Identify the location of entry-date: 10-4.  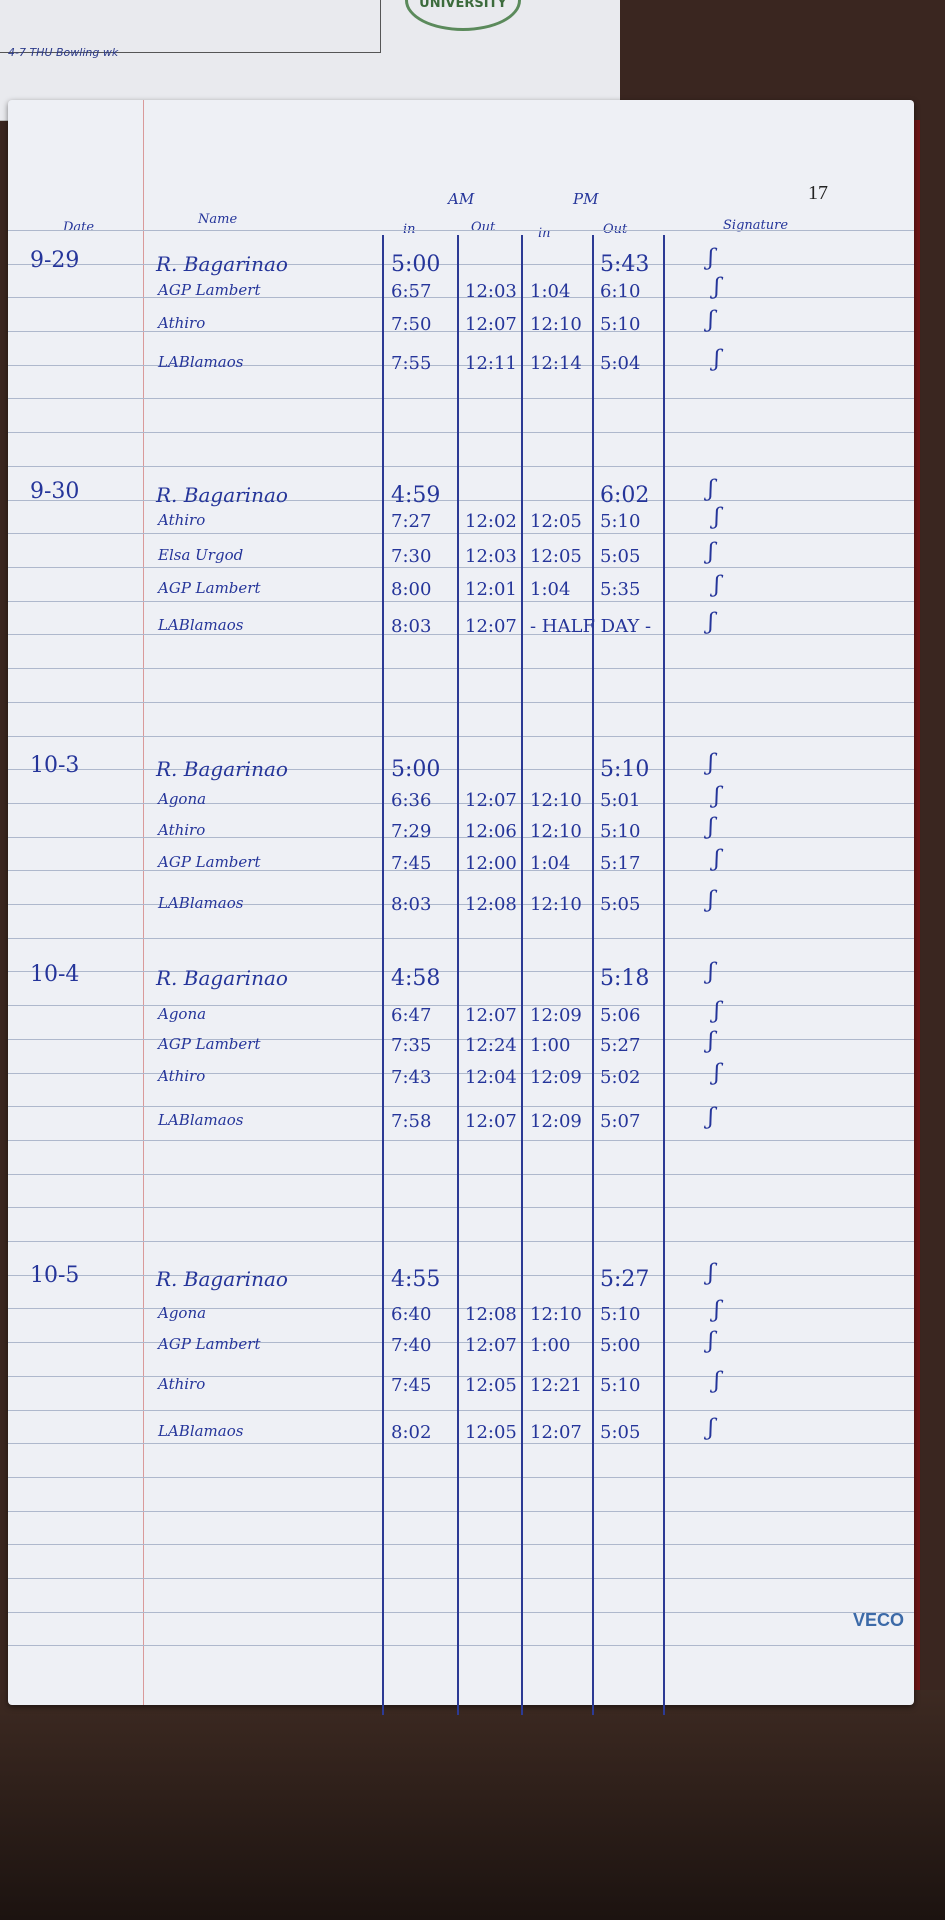
(55, 974).